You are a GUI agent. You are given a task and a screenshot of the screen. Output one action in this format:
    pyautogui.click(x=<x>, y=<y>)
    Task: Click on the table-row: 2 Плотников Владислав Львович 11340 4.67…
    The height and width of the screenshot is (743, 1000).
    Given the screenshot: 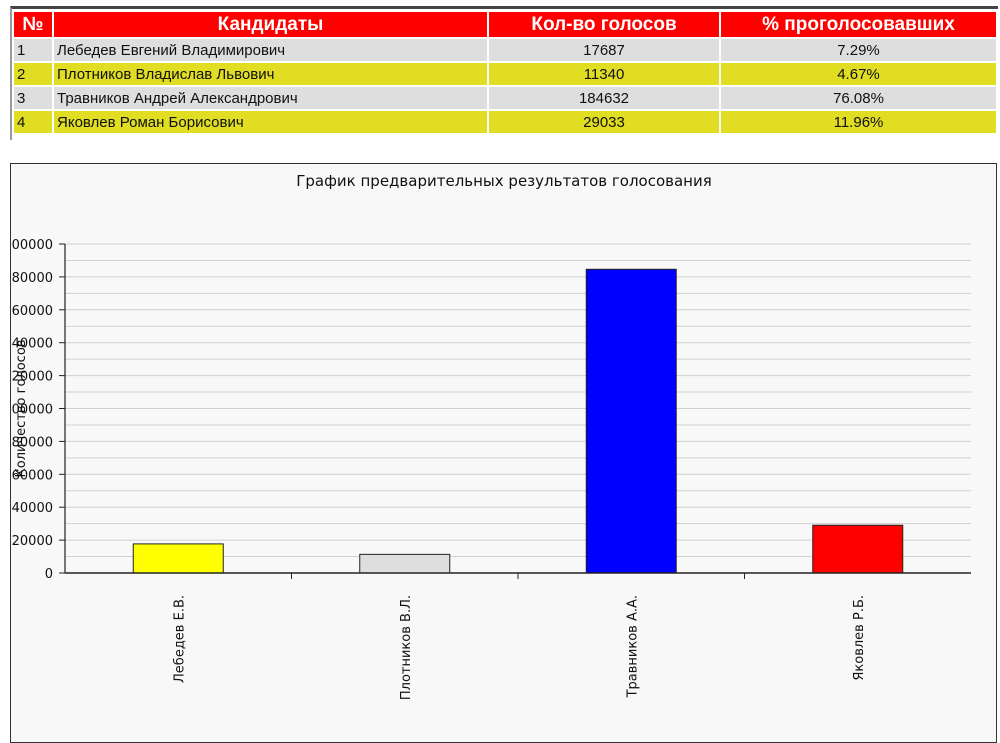 What is the action you would take?
    pyautogui.click(x=505, y=74)
    